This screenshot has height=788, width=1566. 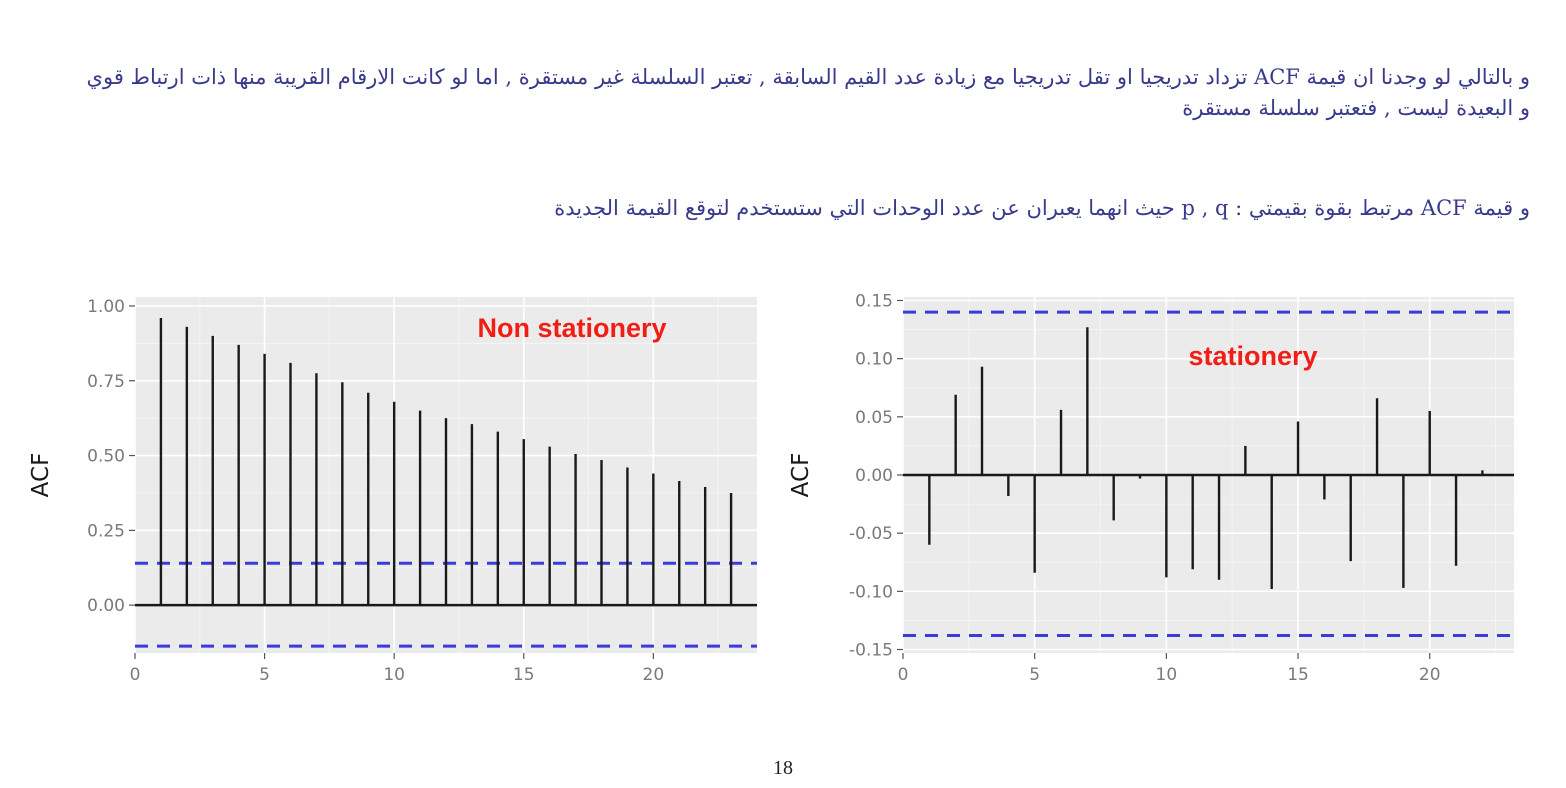 I want to click on y-tick-label: 0.50, so click(x=106, y=457).